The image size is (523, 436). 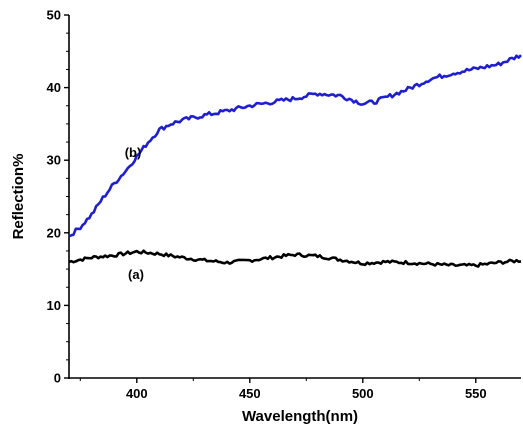 What do you see at coordinates (54, 87) in the screenshot?
I see `y-tick-label: 40` at bounding box center [54, 87].